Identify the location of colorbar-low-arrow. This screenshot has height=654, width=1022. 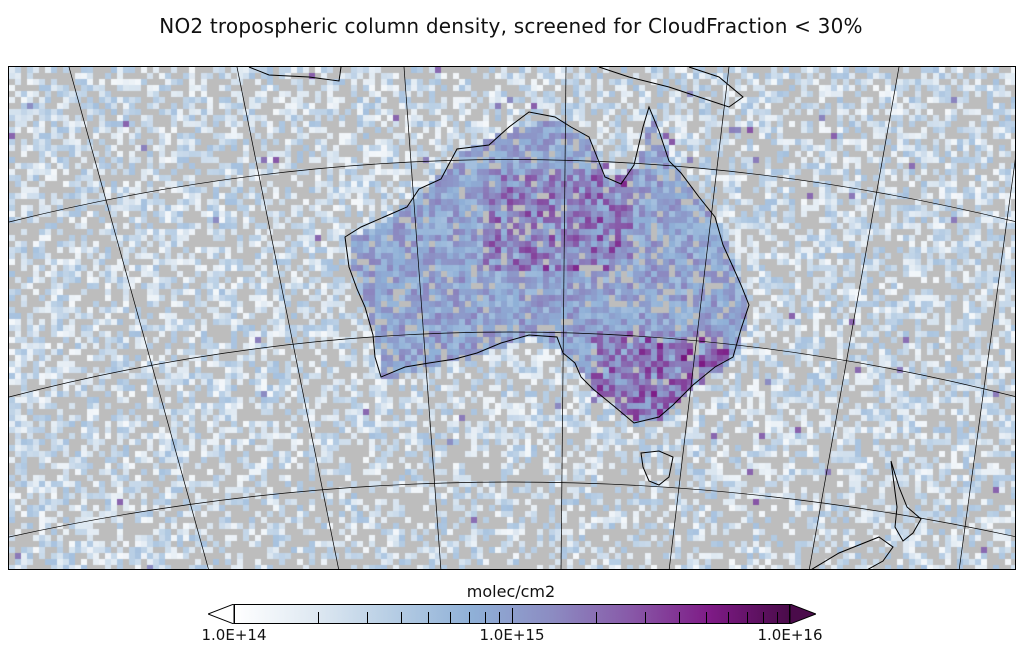
(221, 614).